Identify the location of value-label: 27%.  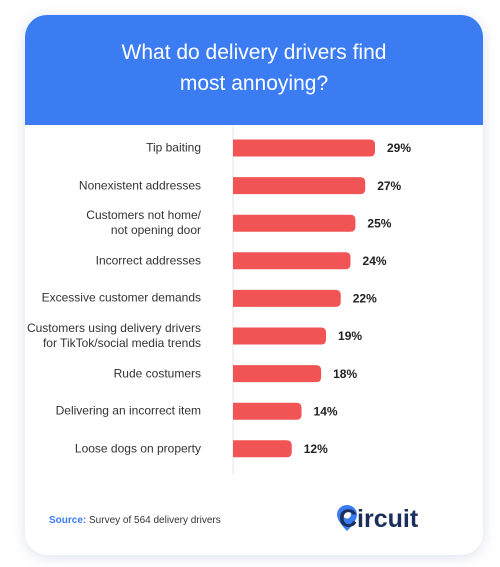
(389, 186).